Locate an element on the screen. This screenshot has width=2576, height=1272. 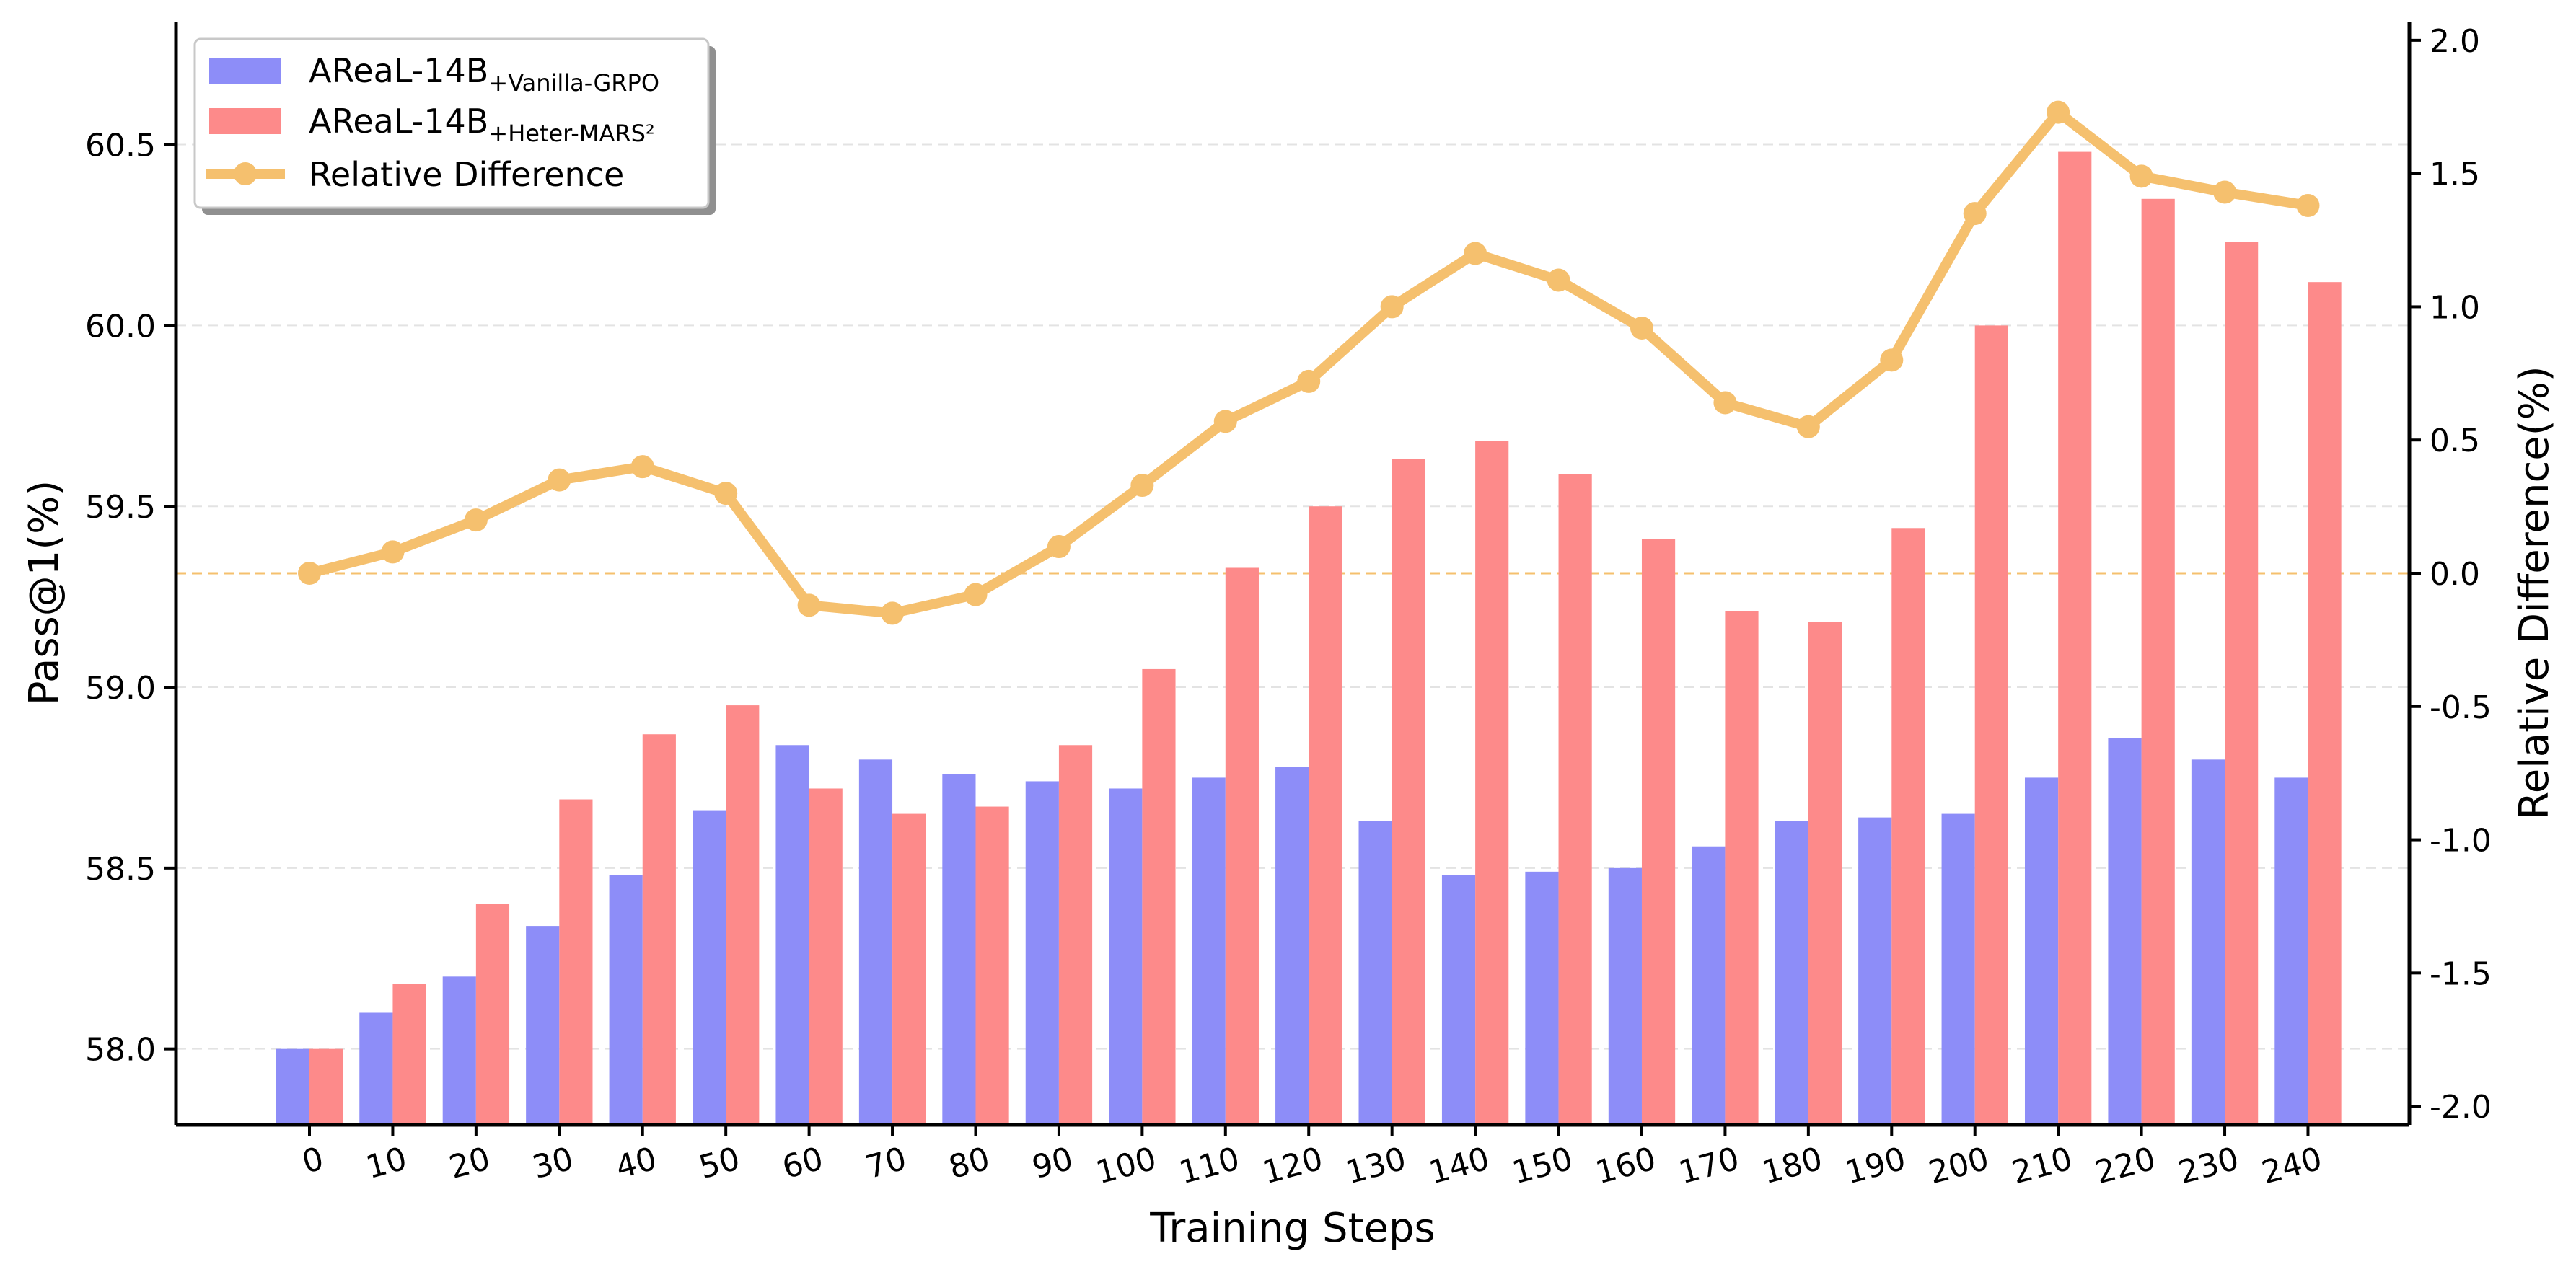
y-tick-label-right: 1.0 is located at coordinates (2455, 307).